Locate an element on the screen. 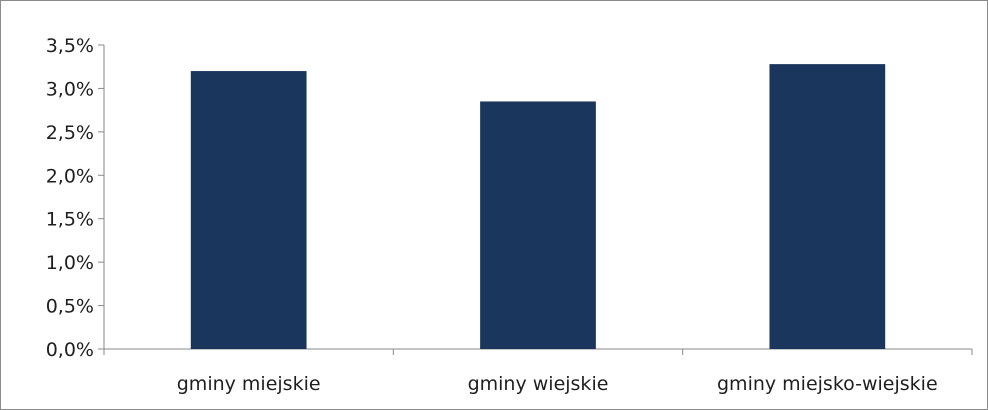  y-tick-label: 2,0% is located at coordinates (70, 176).